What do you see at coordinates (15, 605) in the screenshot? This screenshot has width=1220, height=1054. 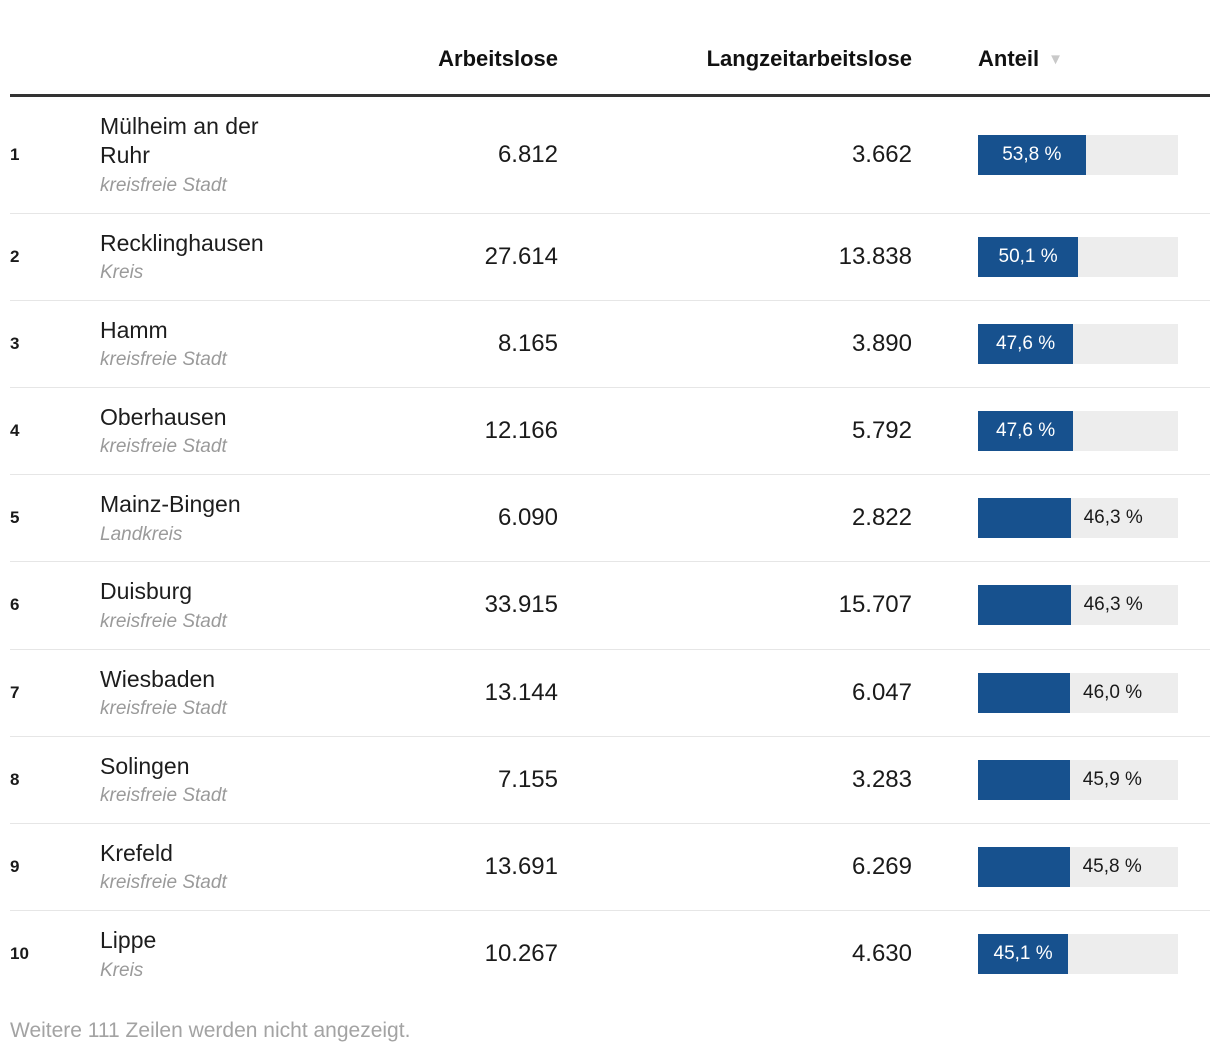 I see `rank-cell: 6` at bounding box center [15, 605].